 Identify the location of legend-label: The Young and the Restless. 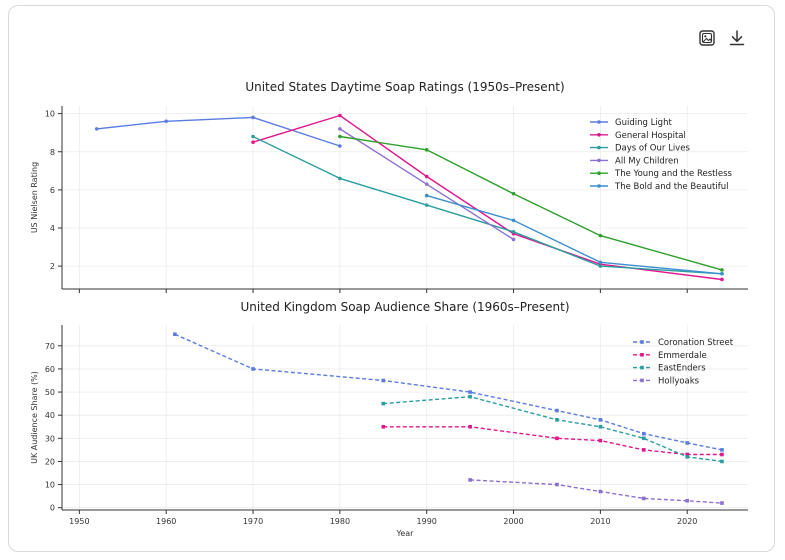
(673, 174).